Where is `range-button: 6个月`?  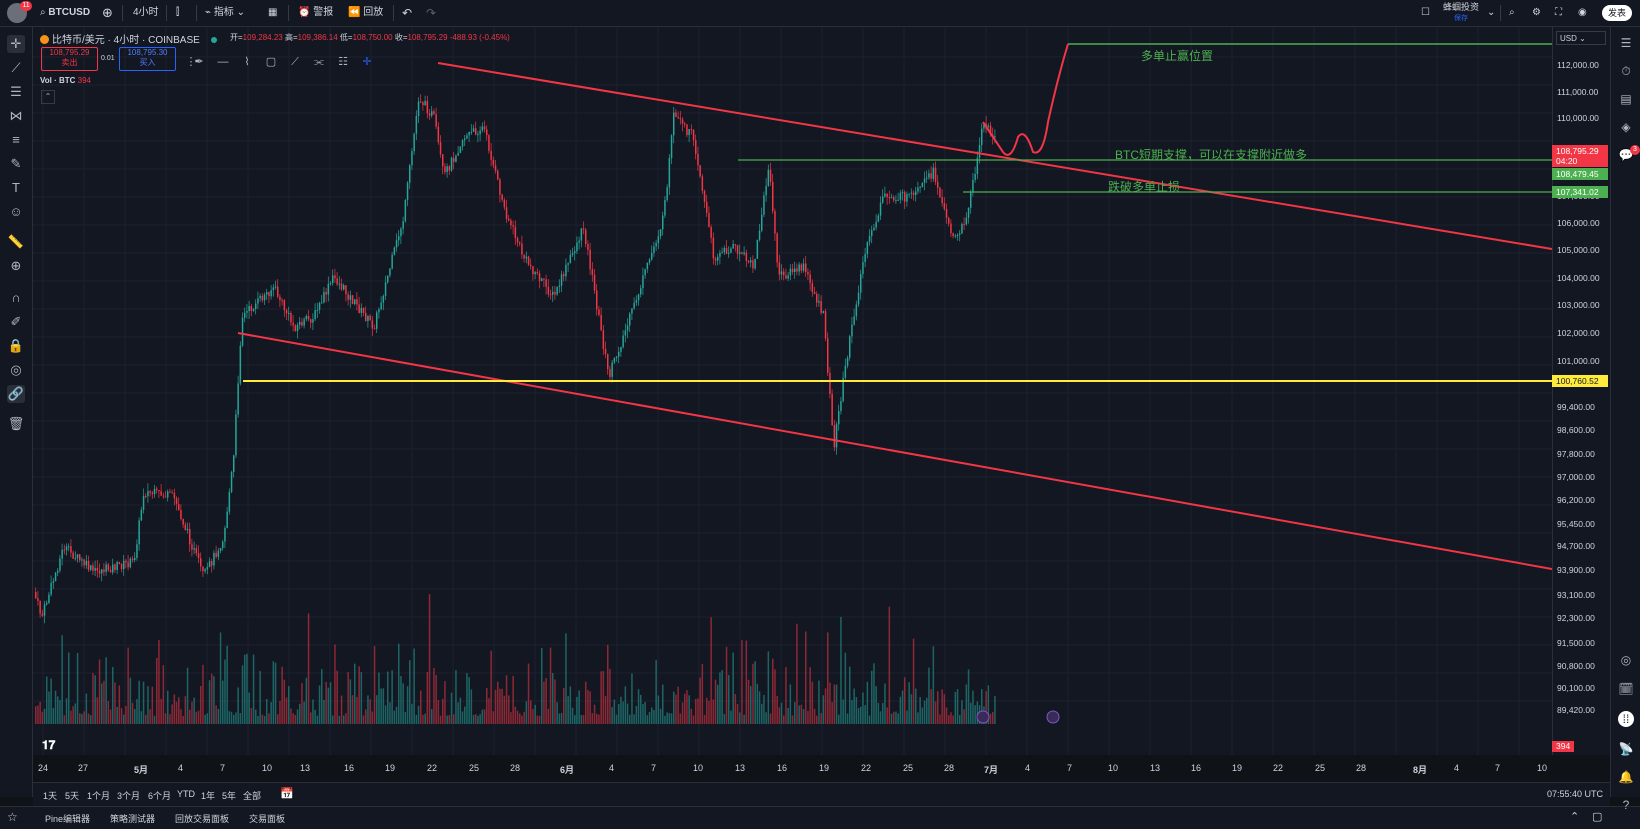 range-button: 6个月 is located at coordinates (160, 796).